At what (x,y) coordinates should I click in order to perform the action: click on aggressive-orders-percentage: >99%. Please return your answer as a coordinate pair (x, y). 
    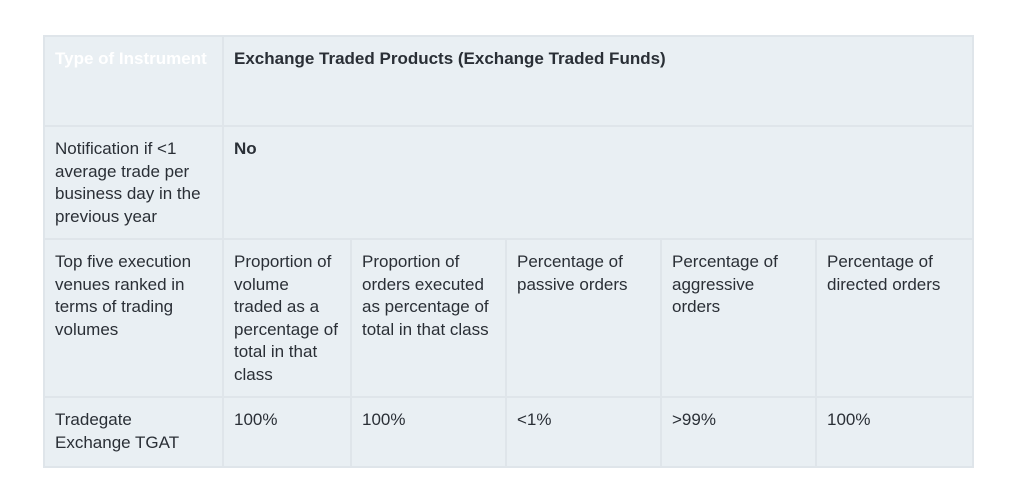
    Looking at the image, I should click on (738, 432).